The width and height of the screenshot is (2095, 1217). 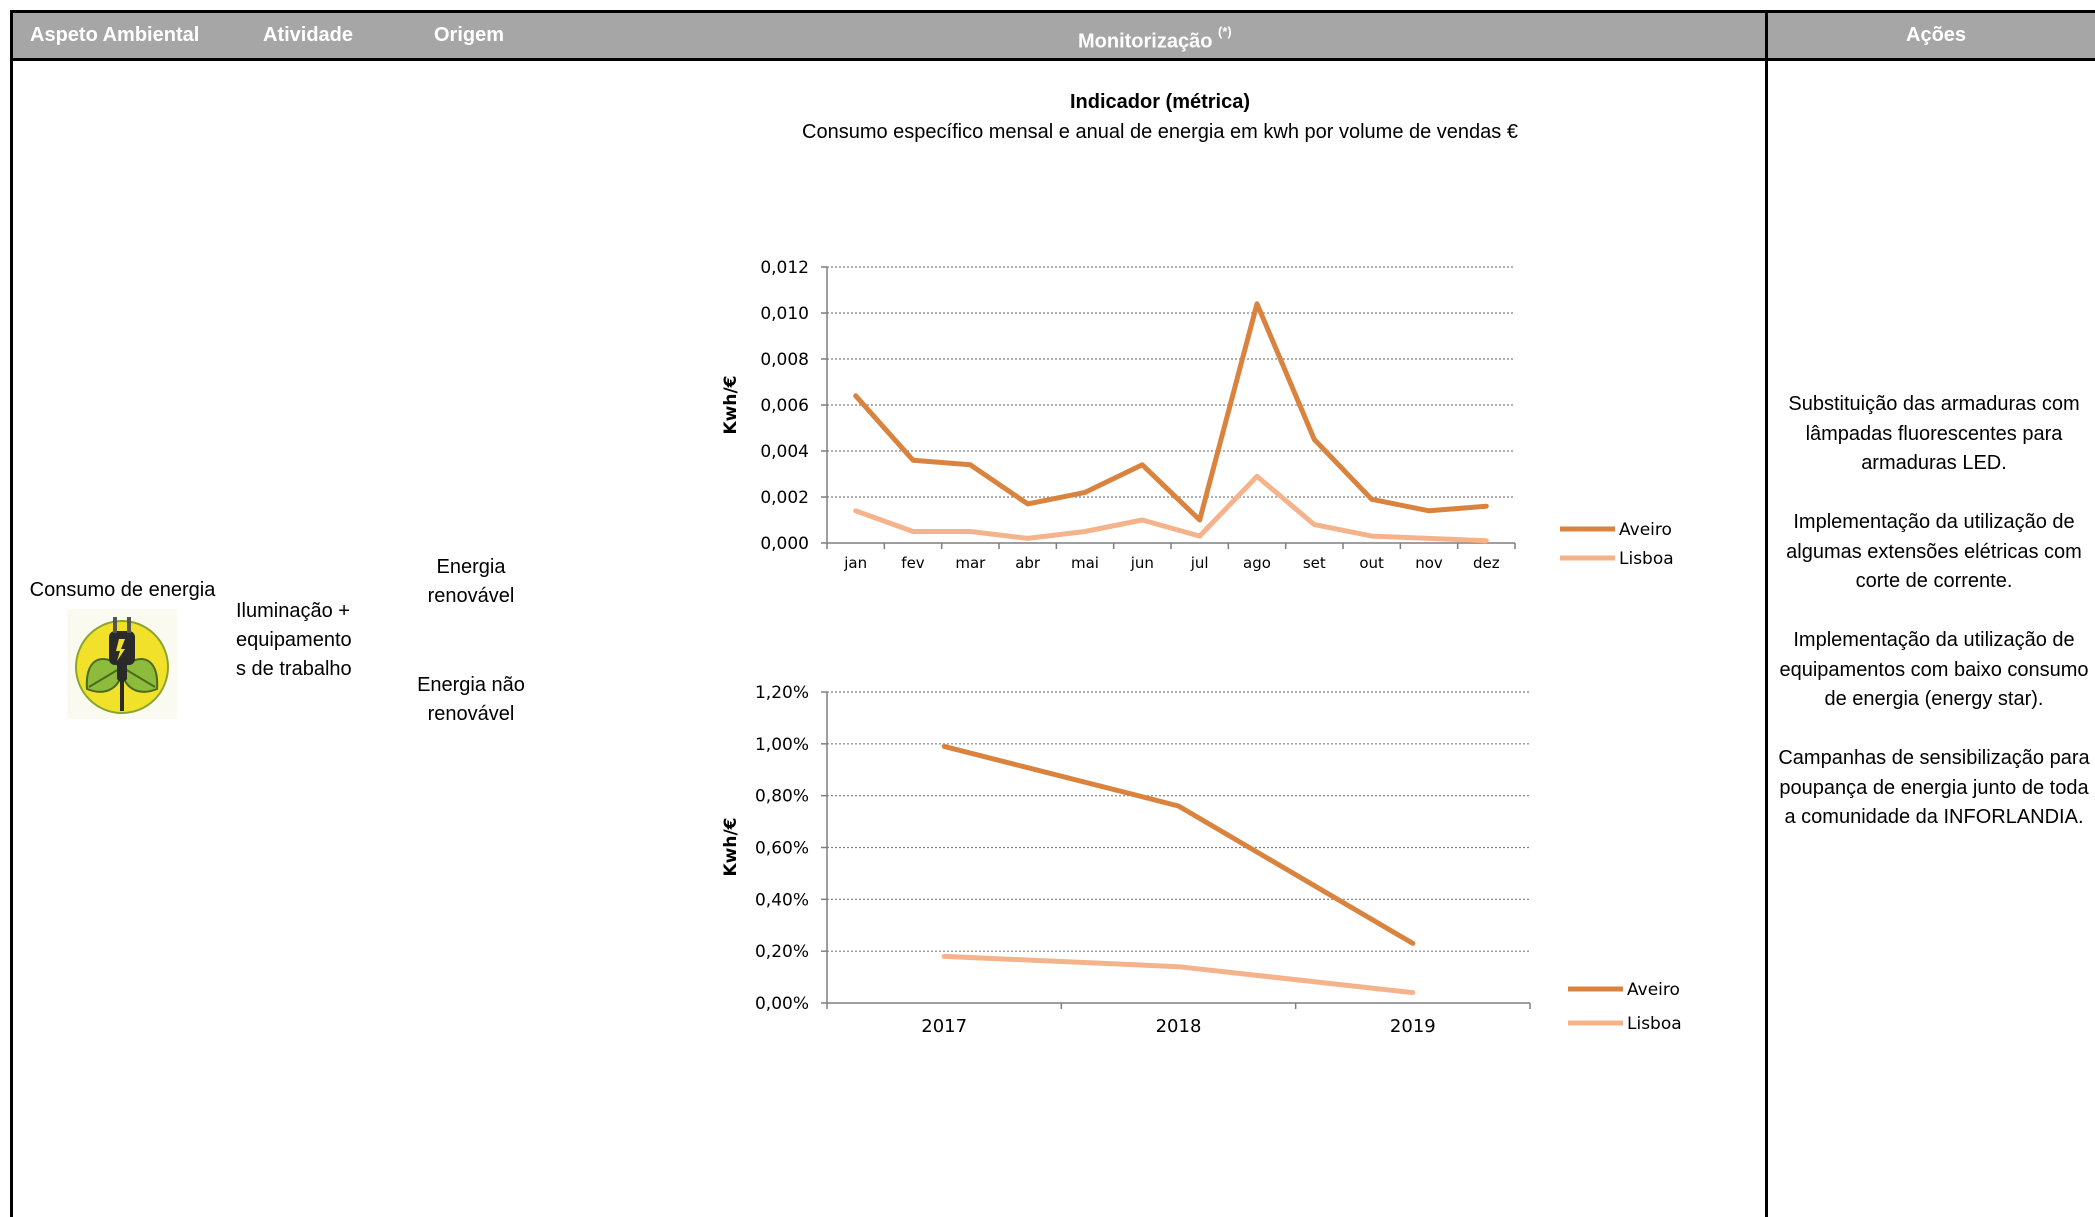 What do you see at coordinates (1199, 563) in the screenshot?
I see `x-tick-label: jul` at bounding box center [1199, 563].